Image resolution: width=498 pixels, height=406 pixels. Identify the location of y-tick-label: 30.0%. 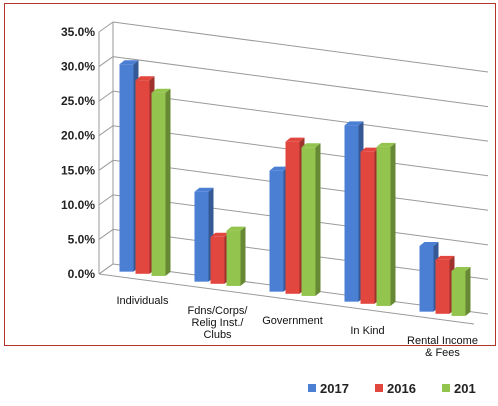
(78, 67).